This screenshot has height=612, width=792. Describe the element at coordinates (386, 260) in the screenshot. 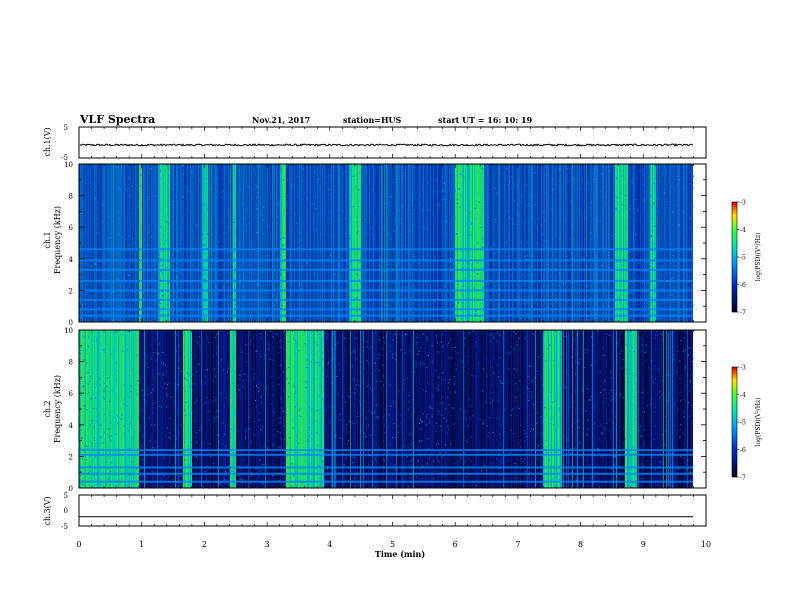

I see `ch1-spectrogram-band` at that location.